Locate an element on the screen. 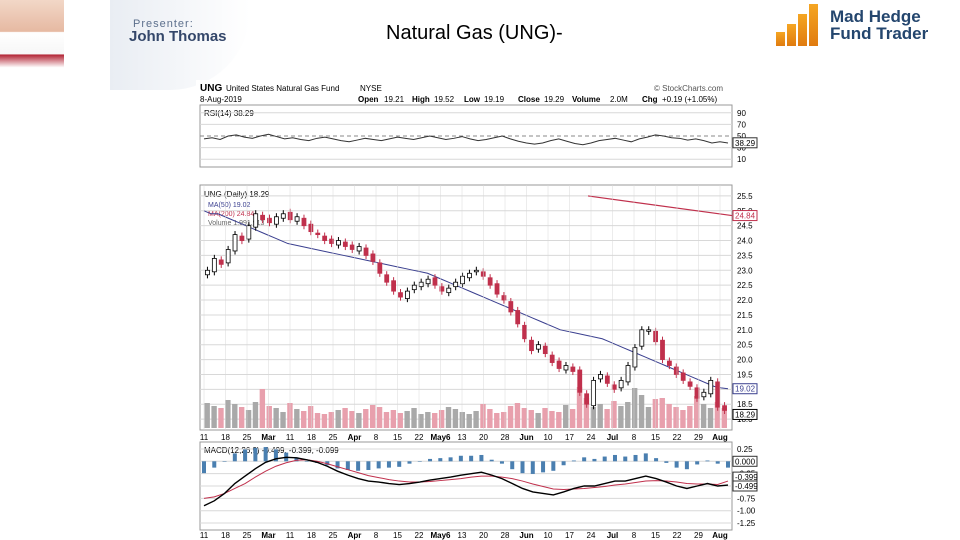  svg-text: 19.52 is located at coordinates (444, 99).